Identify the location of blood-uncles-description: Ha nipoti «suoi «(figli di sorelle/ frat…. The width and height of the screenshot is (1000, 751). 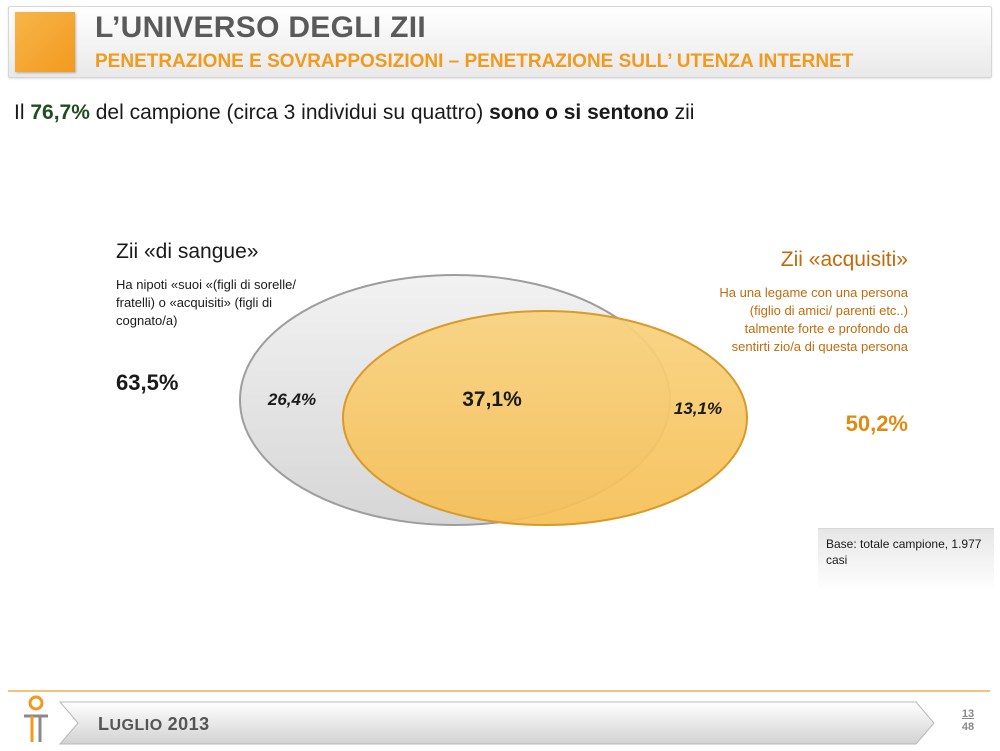
(206, 302).